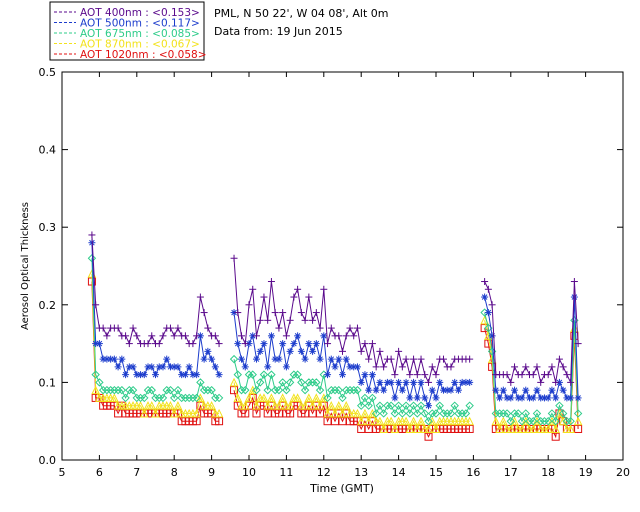 The image size is (640, 512). Describe the element at coordinates (48, 150) in the screenshot. I see `y-tick-label: 0.4` at that location.